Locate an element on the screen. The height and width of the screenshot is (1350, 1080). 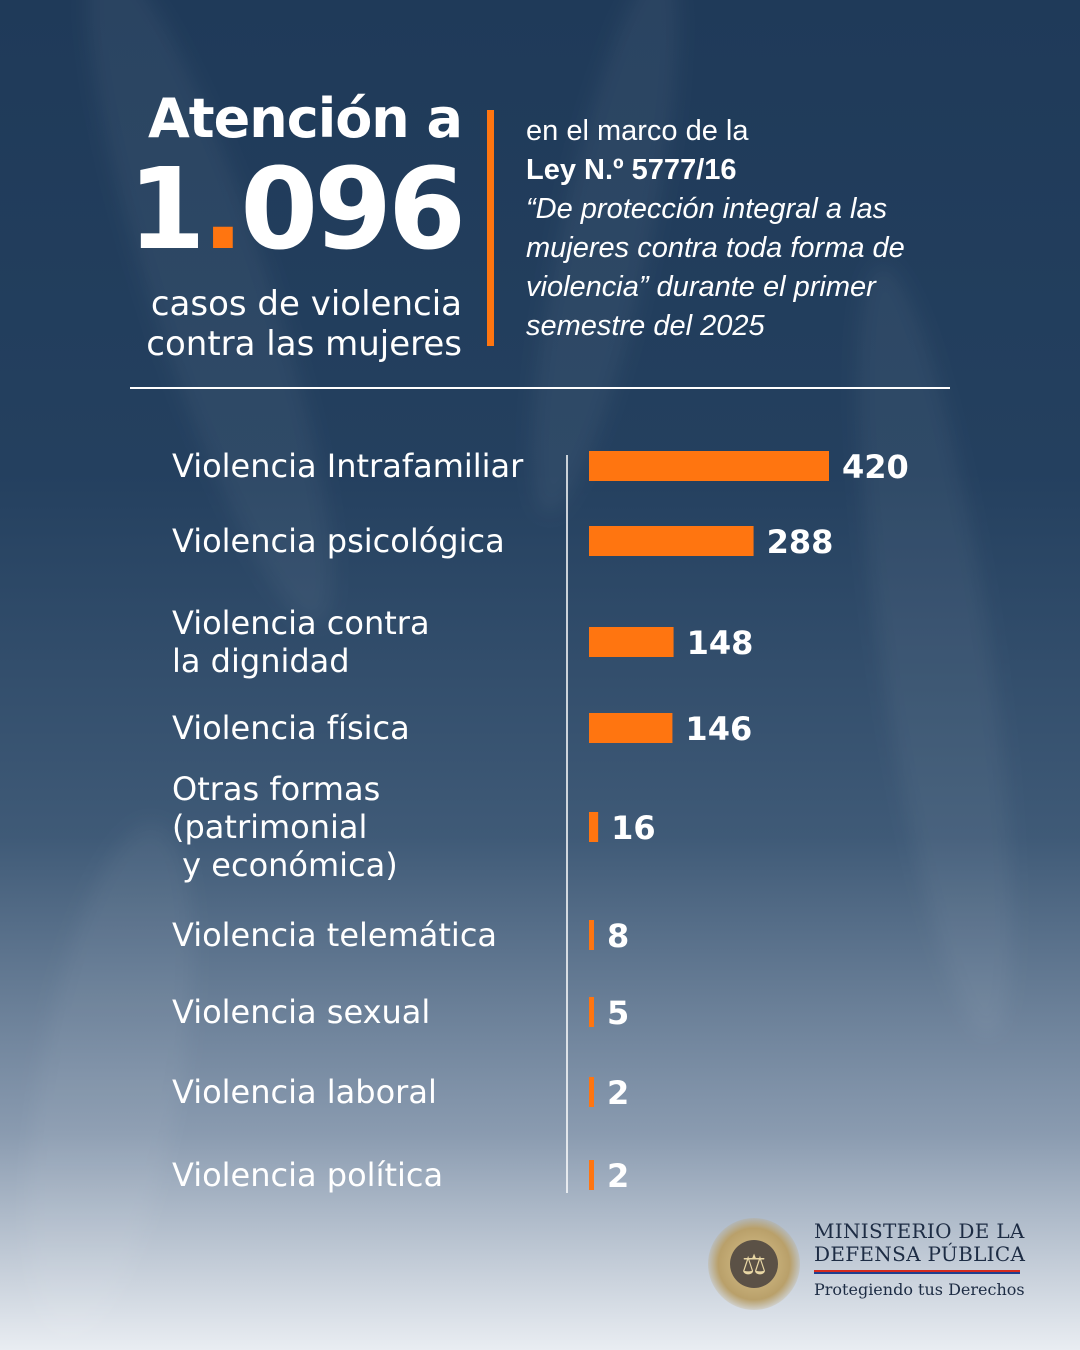
value-label: 8 is located at coordinates (618, 936).